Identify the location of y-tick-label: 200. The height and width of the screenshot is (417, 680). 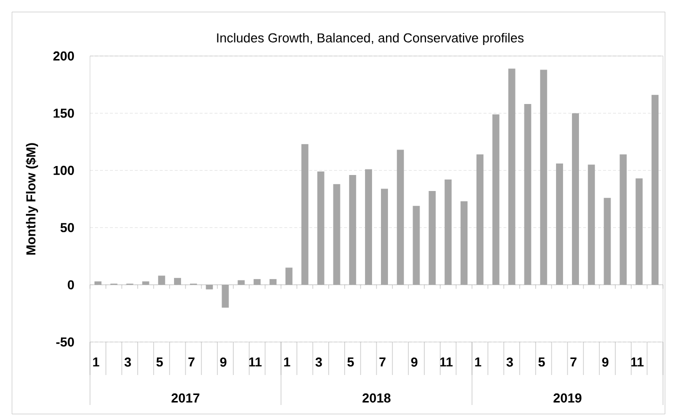
(63, 56).